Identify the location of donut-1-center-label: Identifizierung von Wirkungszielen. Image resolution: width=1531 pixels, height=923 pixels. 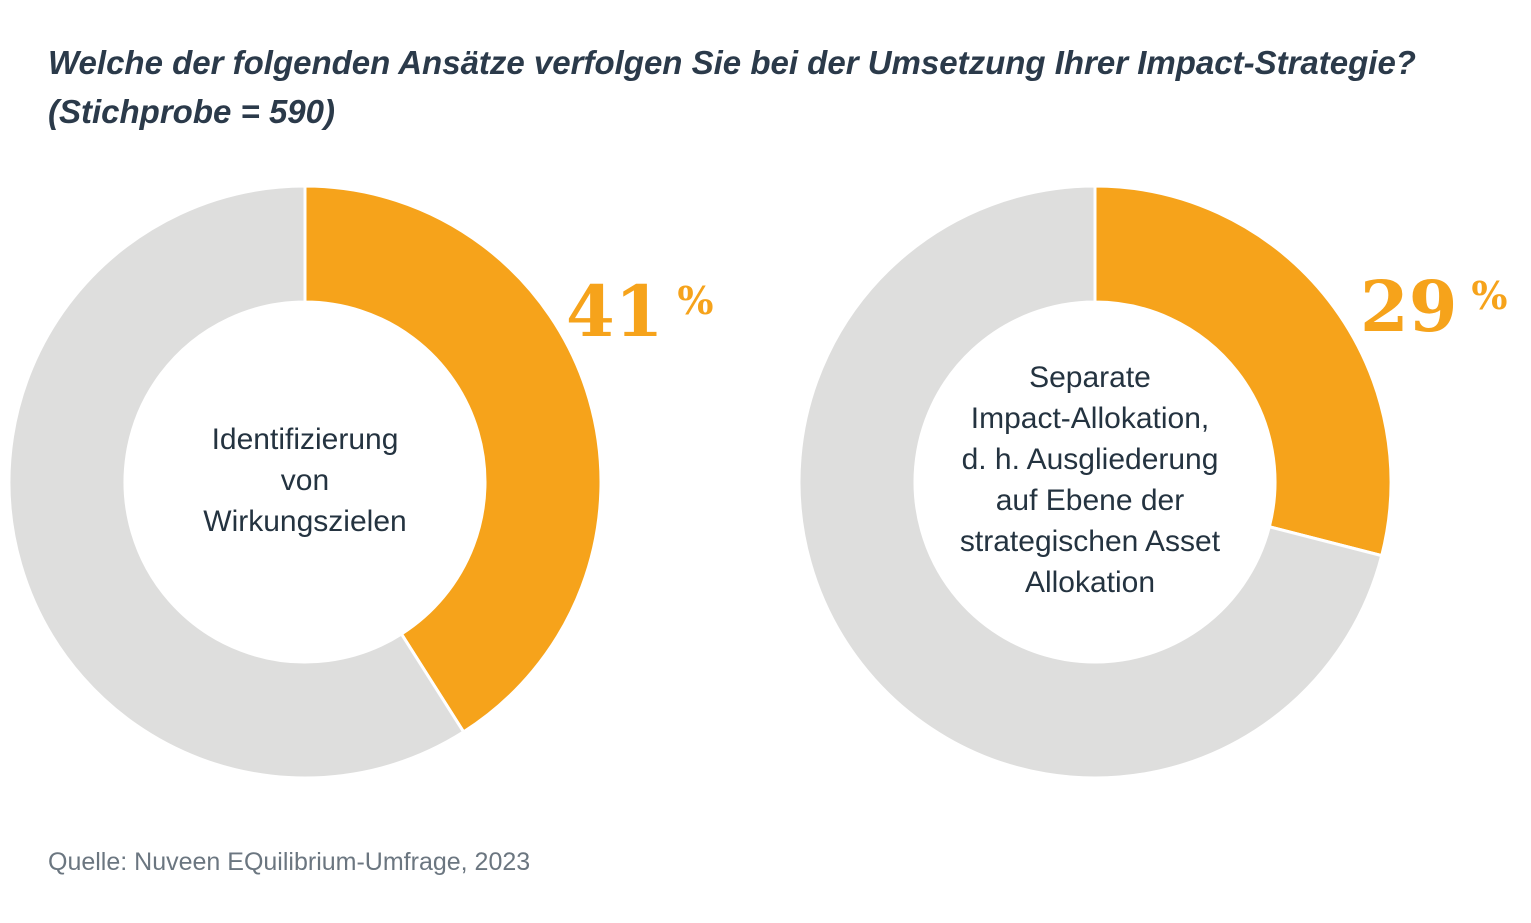
(305, 480).